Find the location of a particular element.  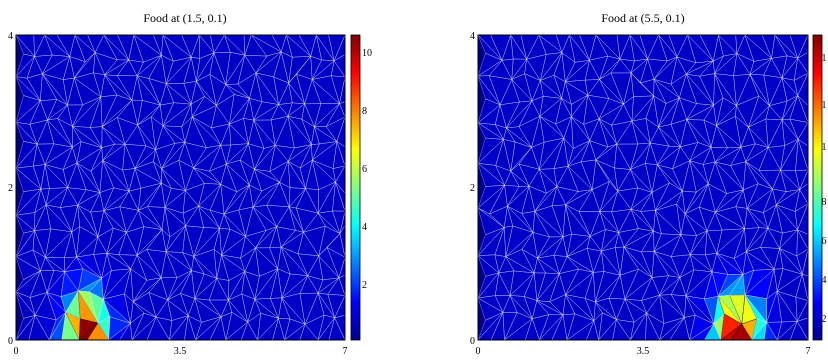

x-tick-label: 7 is located at coordinates (808, 351).